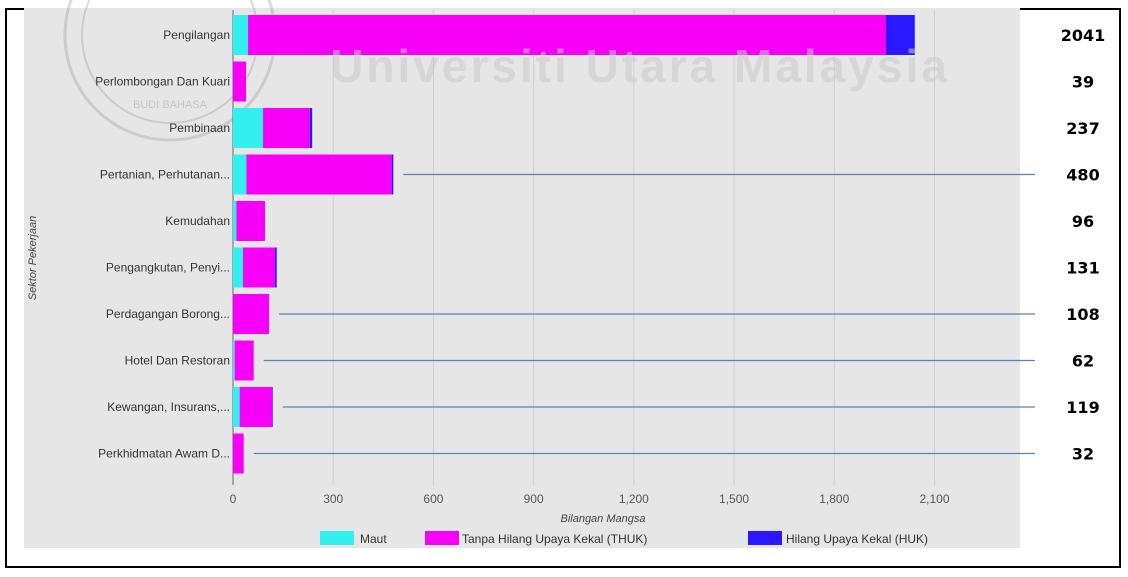 This screenshot has width=1128, height=577. What do you see at coordinates (233, 499) in the screenshot?
I see `x-tick-label: 0` at bounding box center [233, 499].